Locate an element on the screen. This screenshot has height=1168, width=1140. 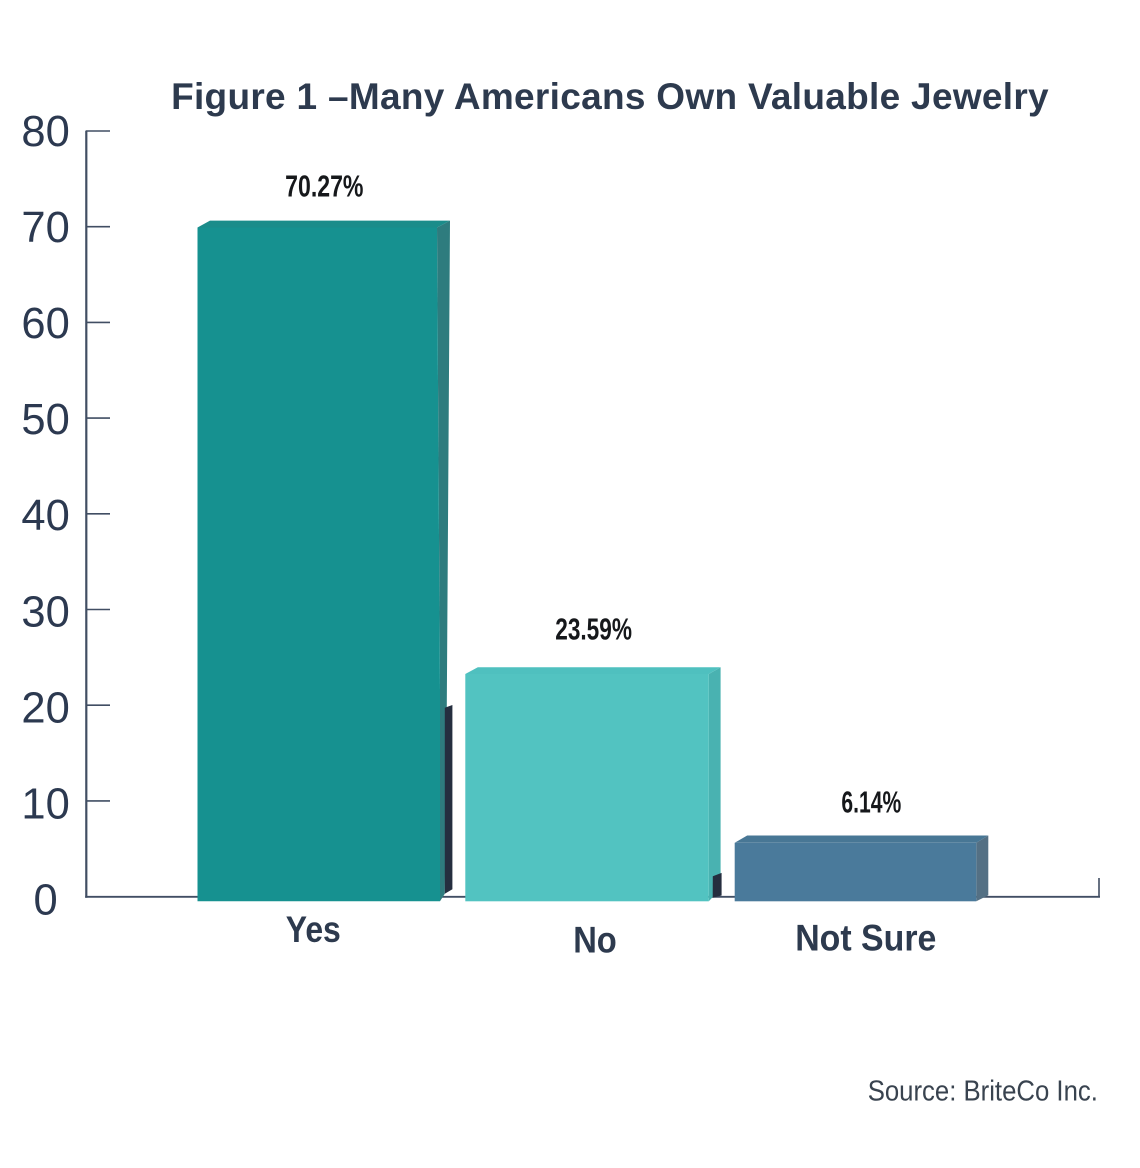
svg-text: 10 is located at coordinates (45, 804).